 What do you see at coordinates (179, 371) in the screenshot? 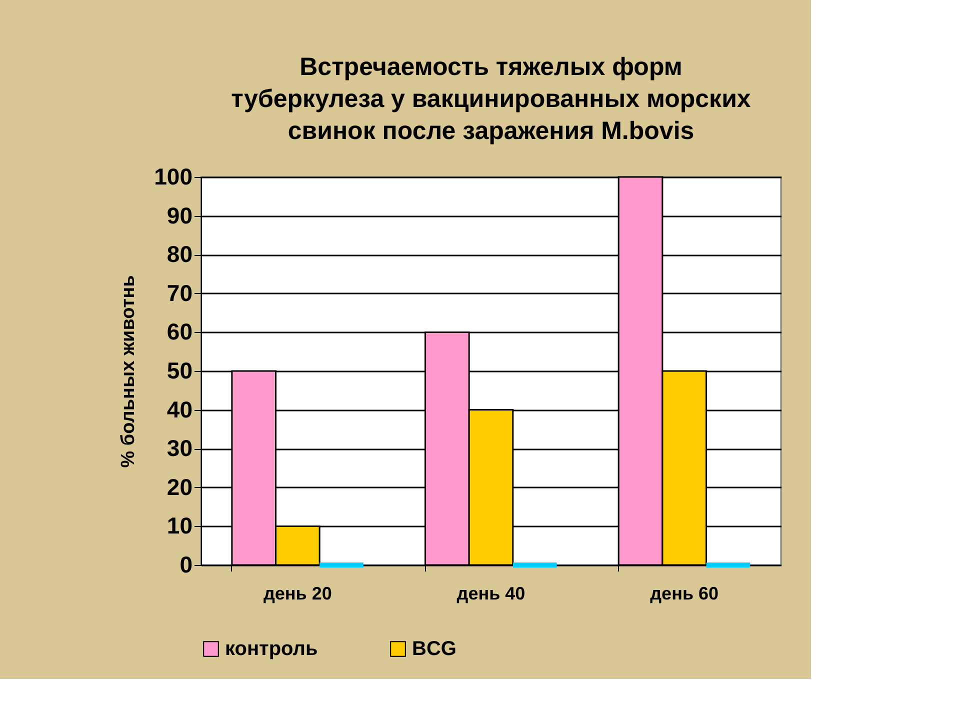
I see `y-tick-label: 50` at bounding box center [179, 371].